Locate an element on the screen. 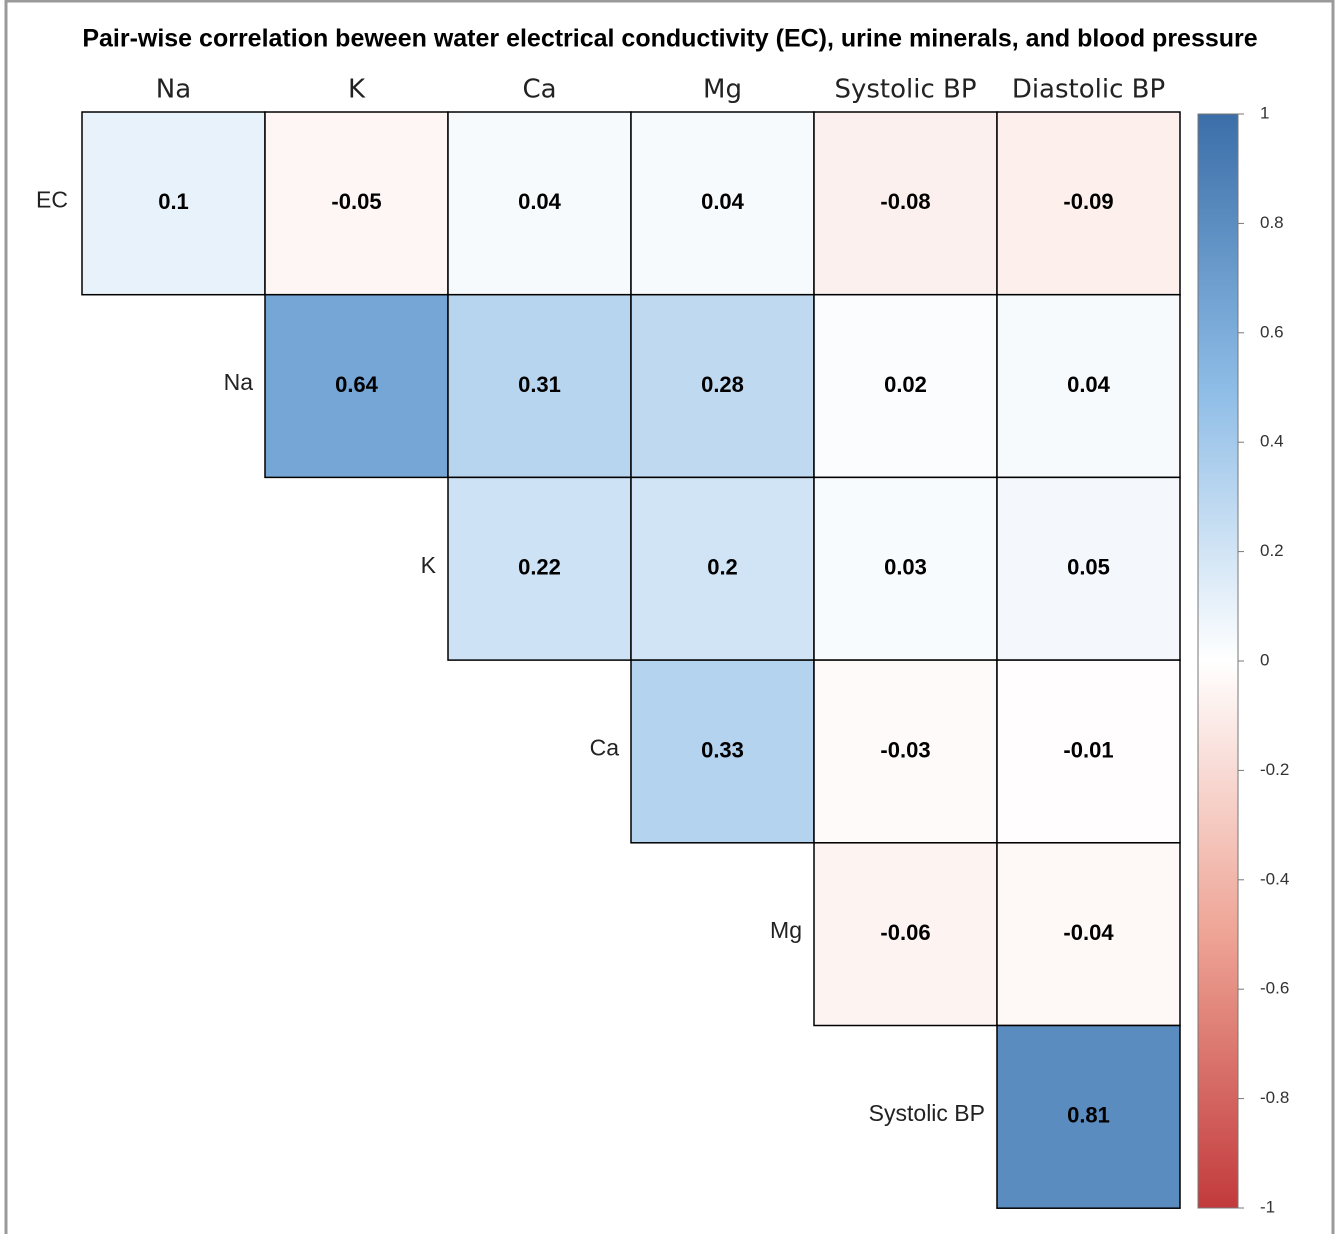 This screenshot has height=1239, width=1339. row-label: EC is located at coordinates (52, 199).